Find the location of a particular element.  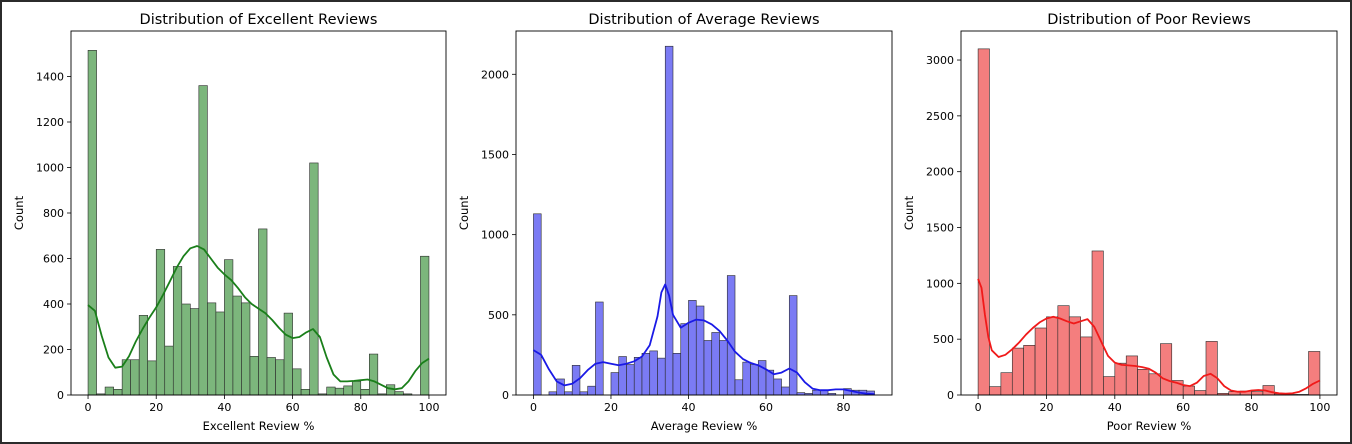

x-tick-label: 40 is located at coordinates (1115, 407).